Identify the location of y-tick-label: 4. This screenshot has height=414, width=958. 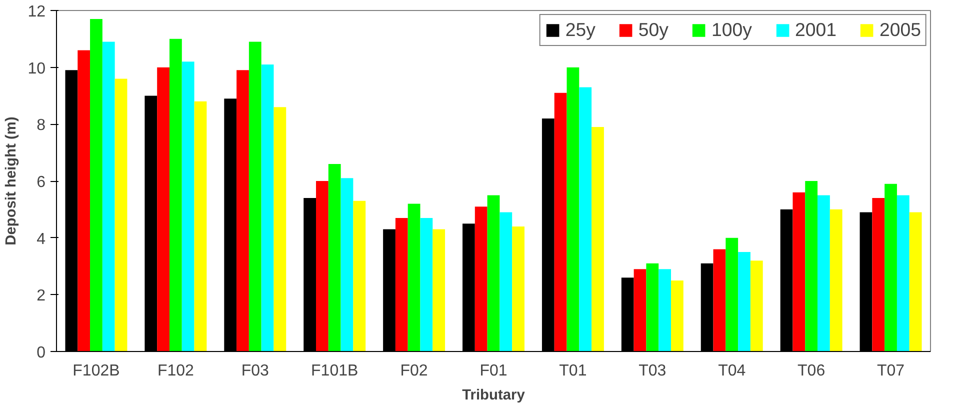
(41, 239).